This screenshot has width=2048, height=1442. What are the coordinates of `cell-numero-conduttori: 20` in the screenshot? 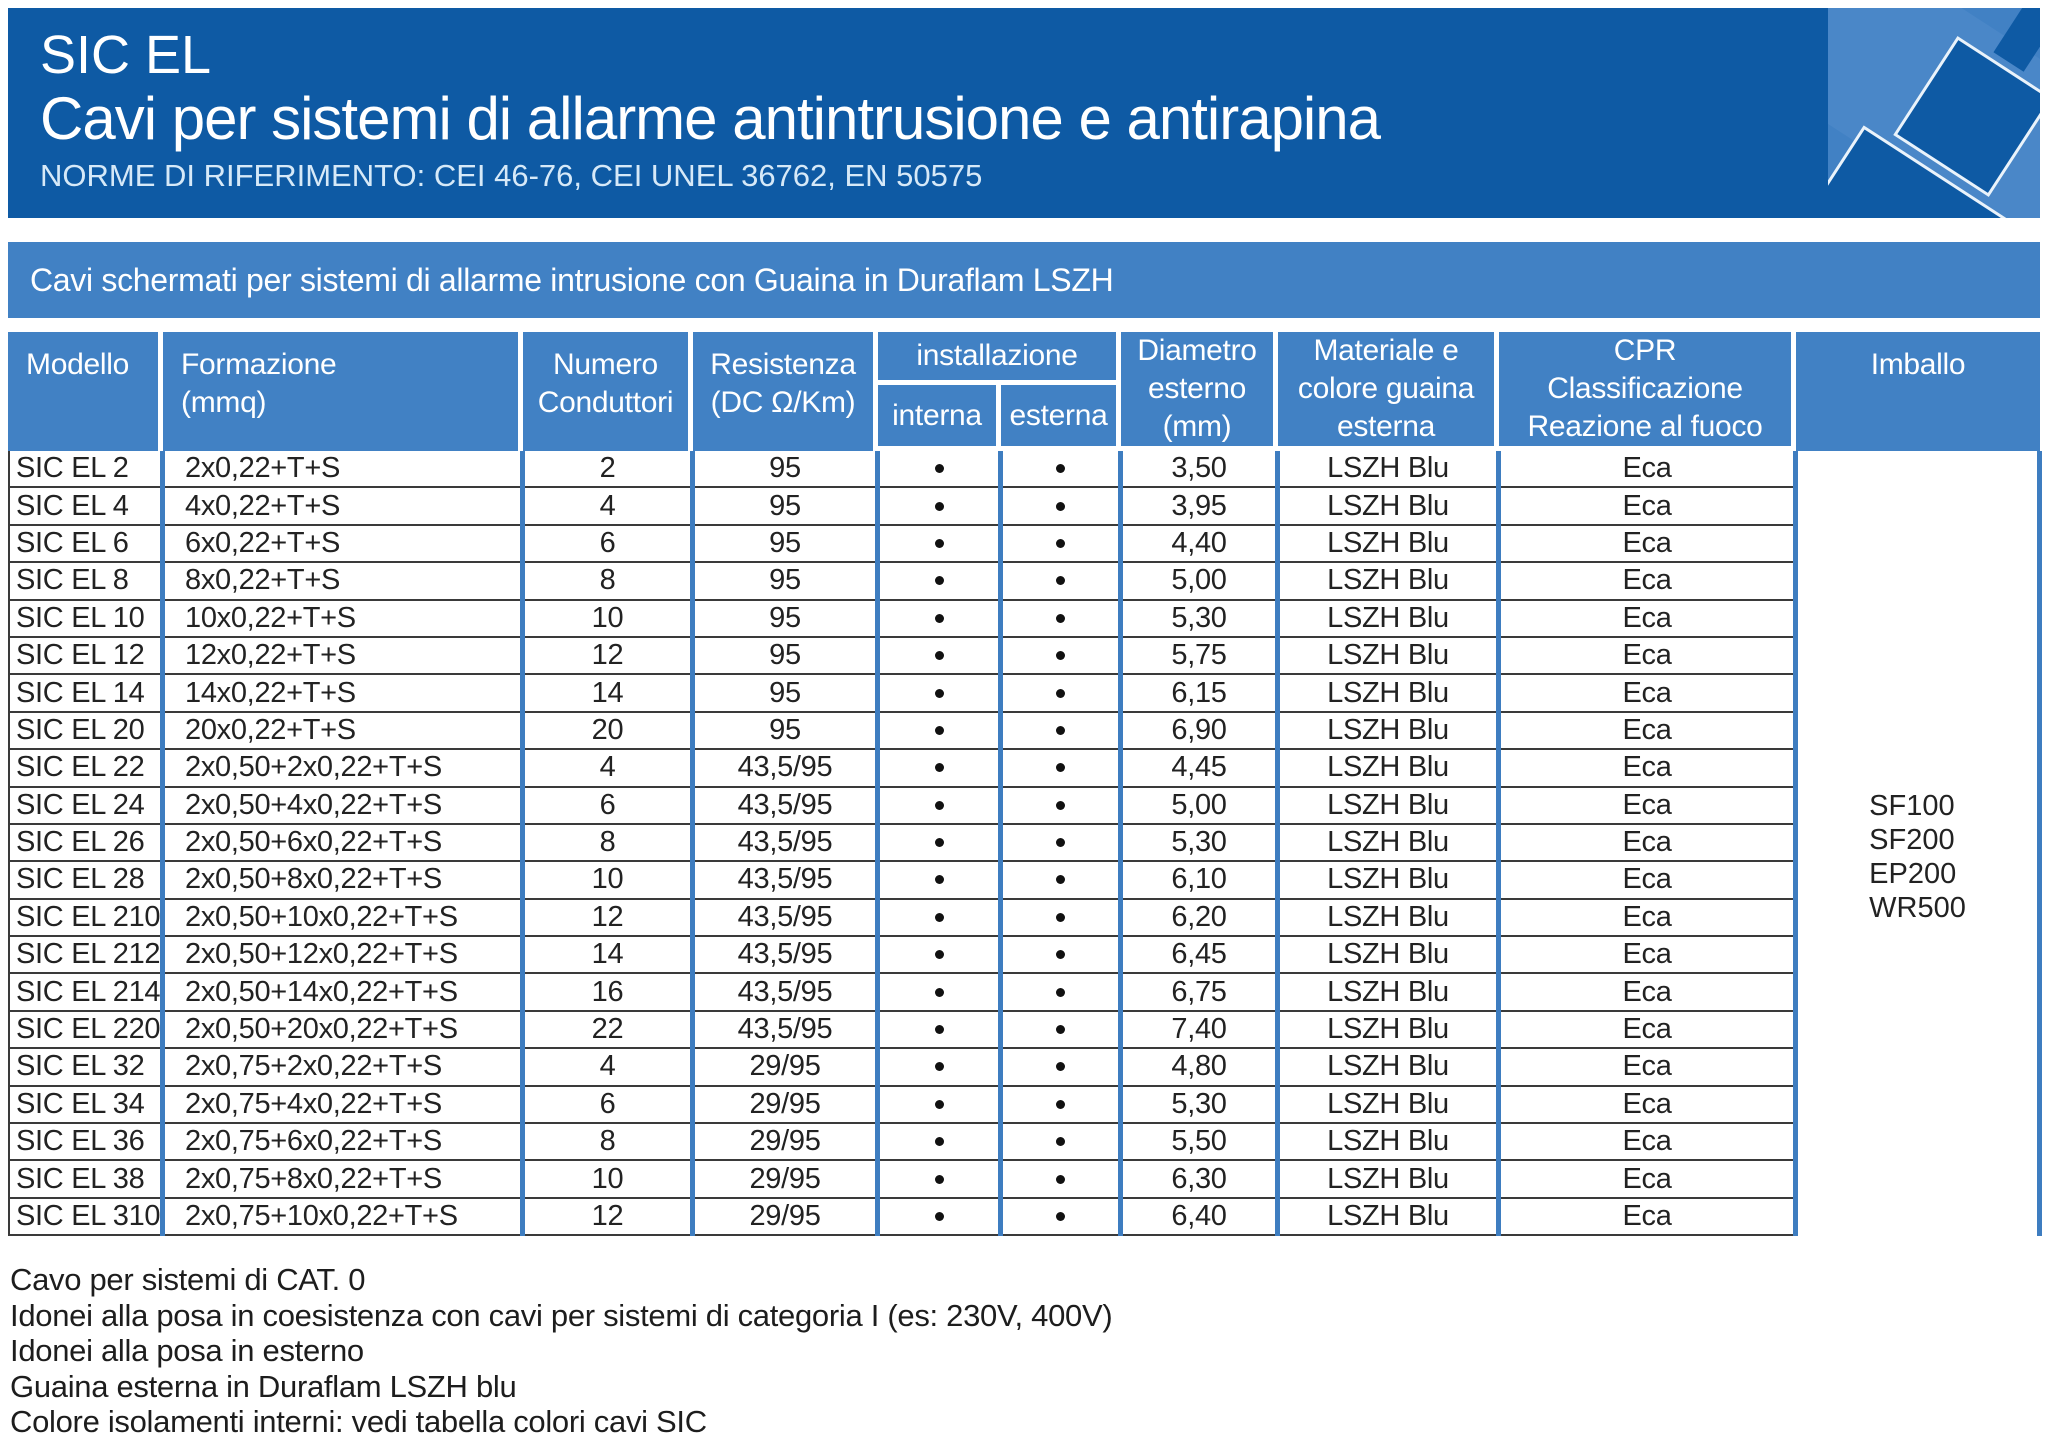 It's located at (607, 731).